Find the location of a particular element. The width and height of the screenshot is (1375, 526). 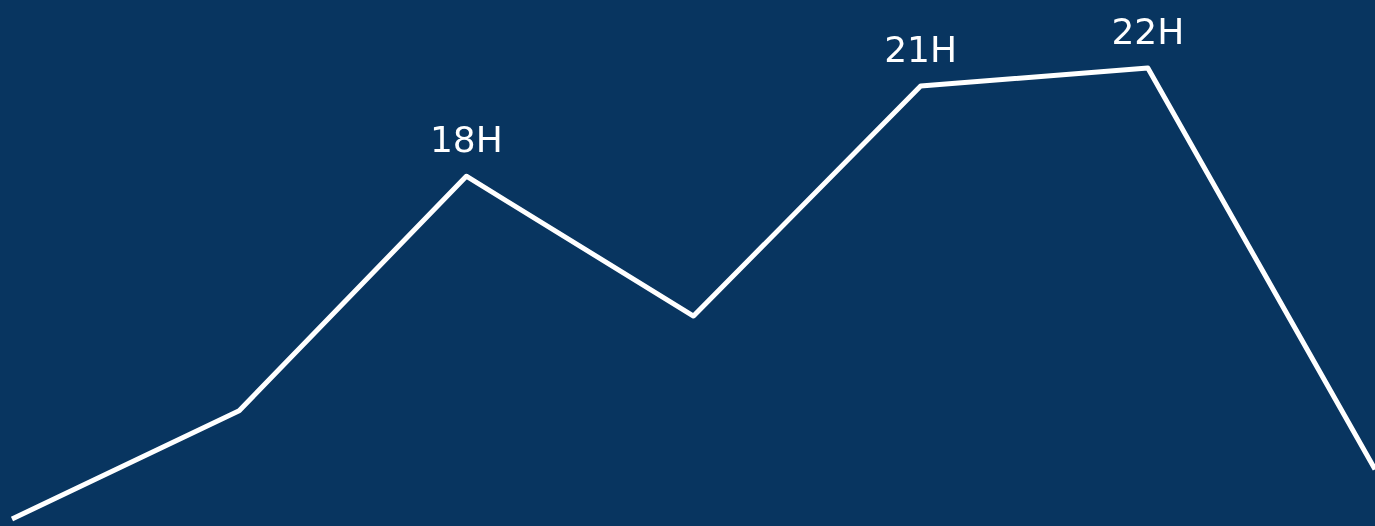

x-tick-label: 18H is located at coordinates (466, 140).